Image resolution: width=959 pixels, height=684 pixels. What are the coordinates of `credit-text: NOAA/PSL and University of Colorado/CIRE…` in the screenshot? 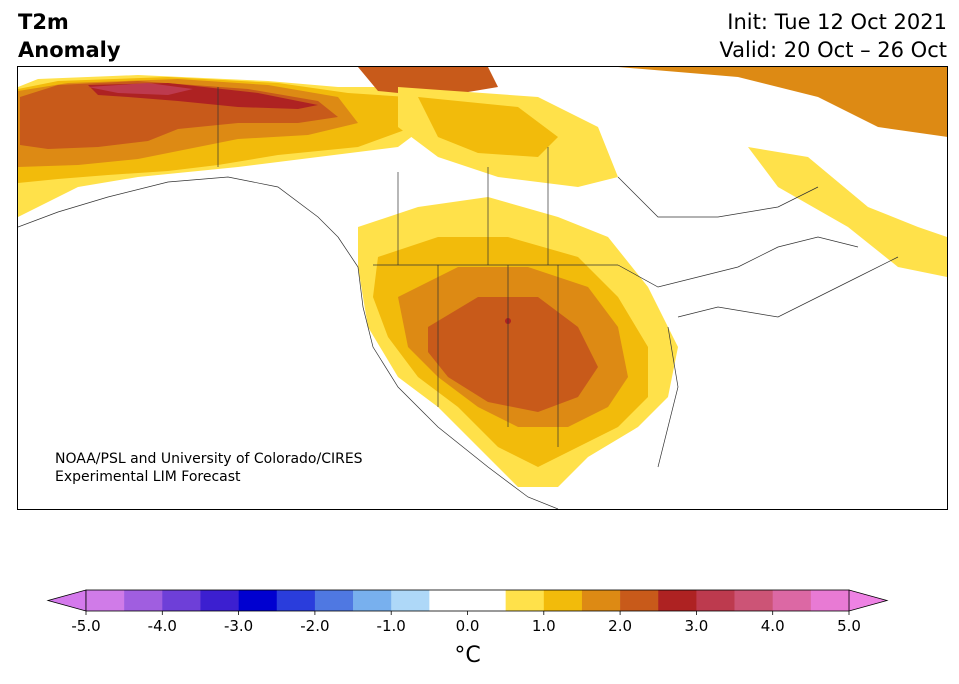 It's located at (209, 468).